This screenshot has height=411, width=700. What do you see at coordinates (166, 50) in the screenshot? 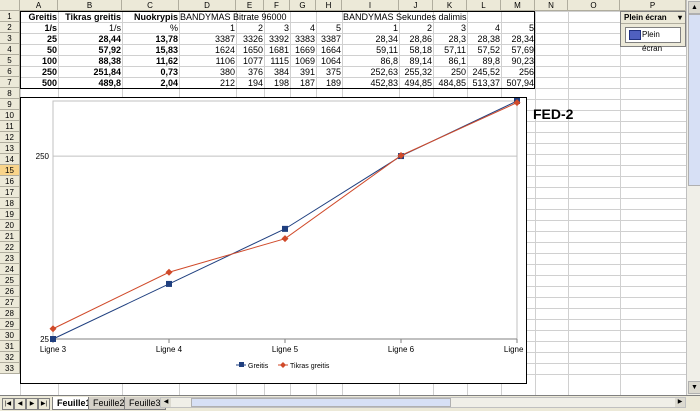
I see `cell-c4: 15,83` at bounding box center [166, 50].